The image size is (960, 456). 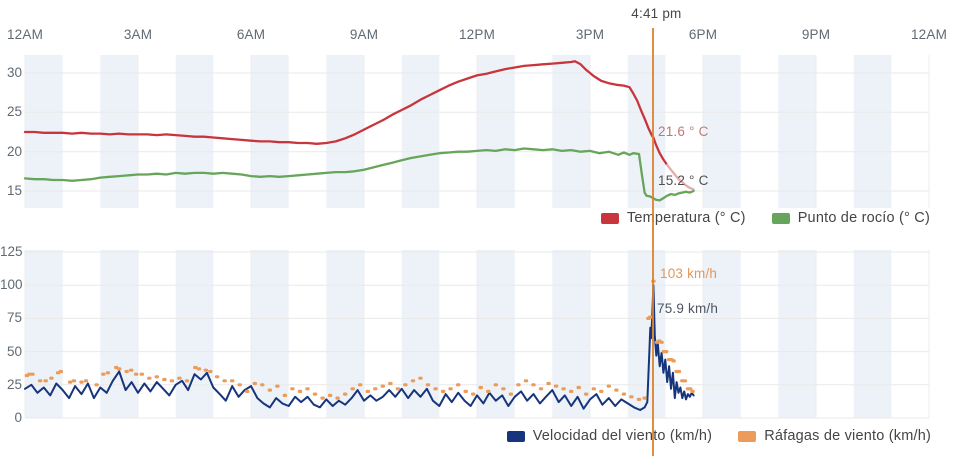 I want to click on legend-item-wind-speed: Velocidad del viento (km/h), so click(x=609, y=436).